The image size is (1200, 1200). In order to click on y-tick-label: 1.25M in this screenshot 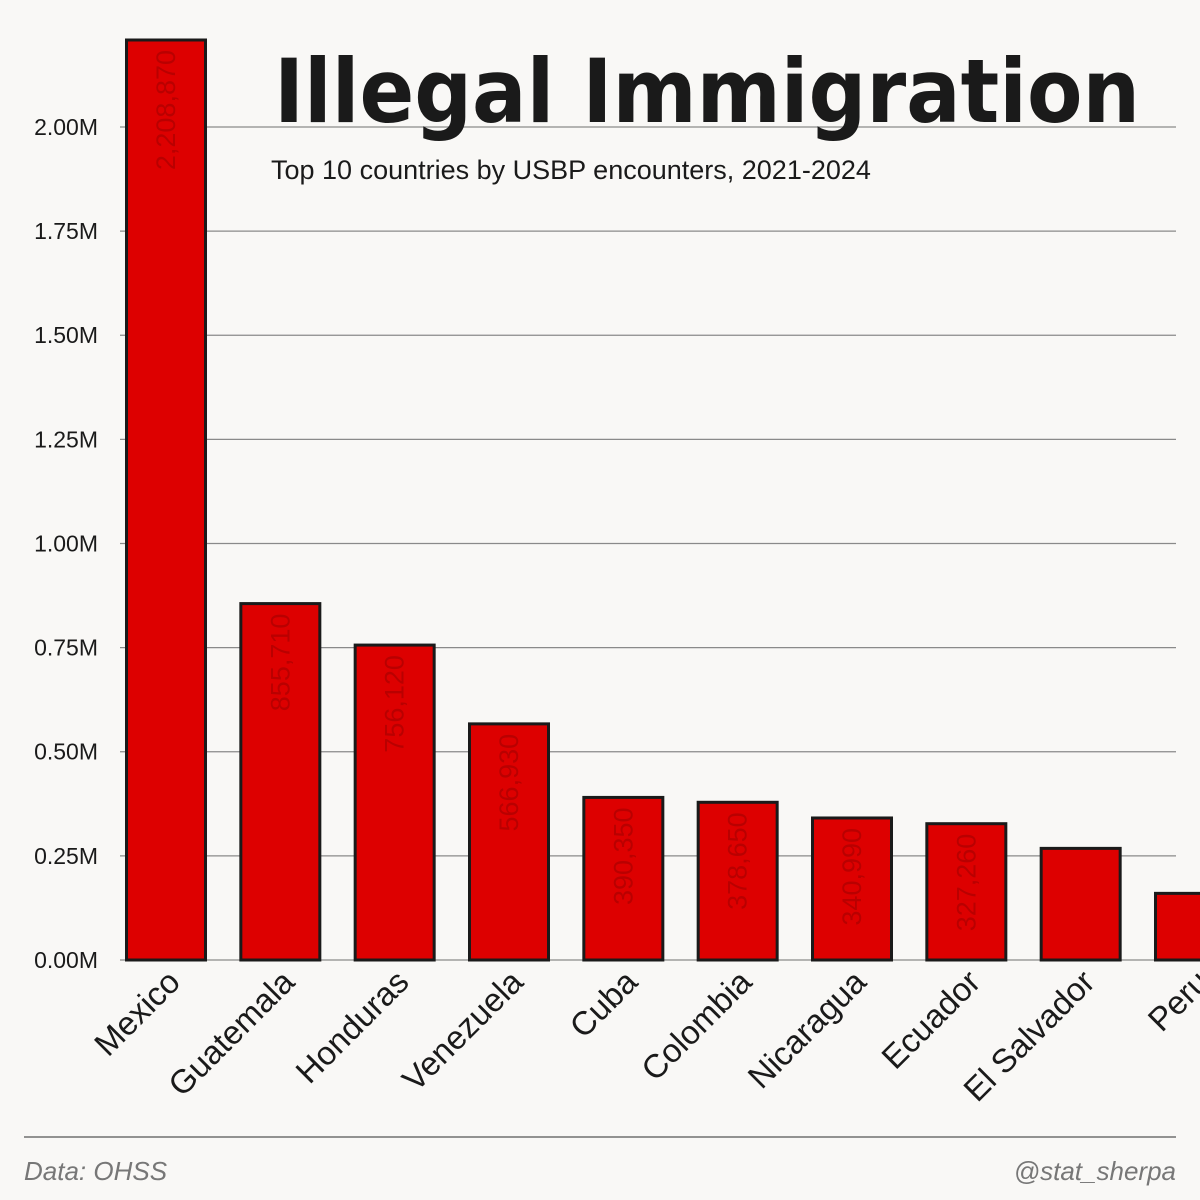, I will do `click(66, 439)`.